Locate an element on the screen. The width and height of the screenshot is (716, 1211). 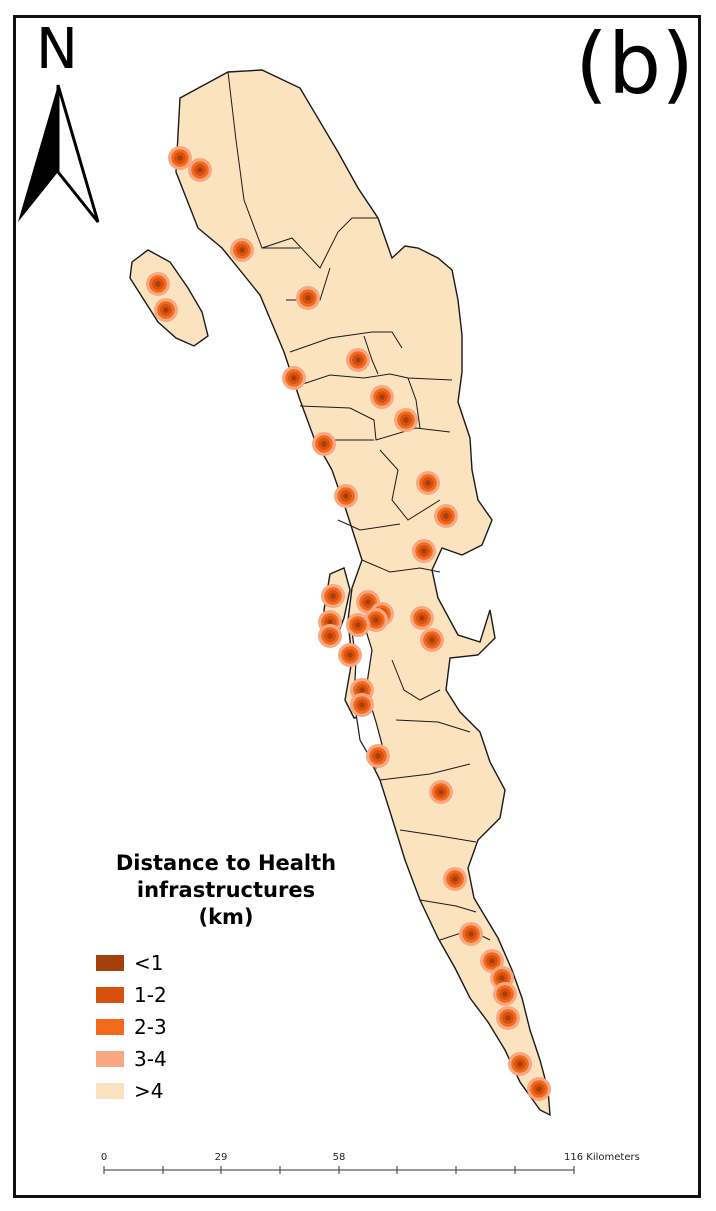
legend-item: 1-2 is located at coordinates (226, 995).